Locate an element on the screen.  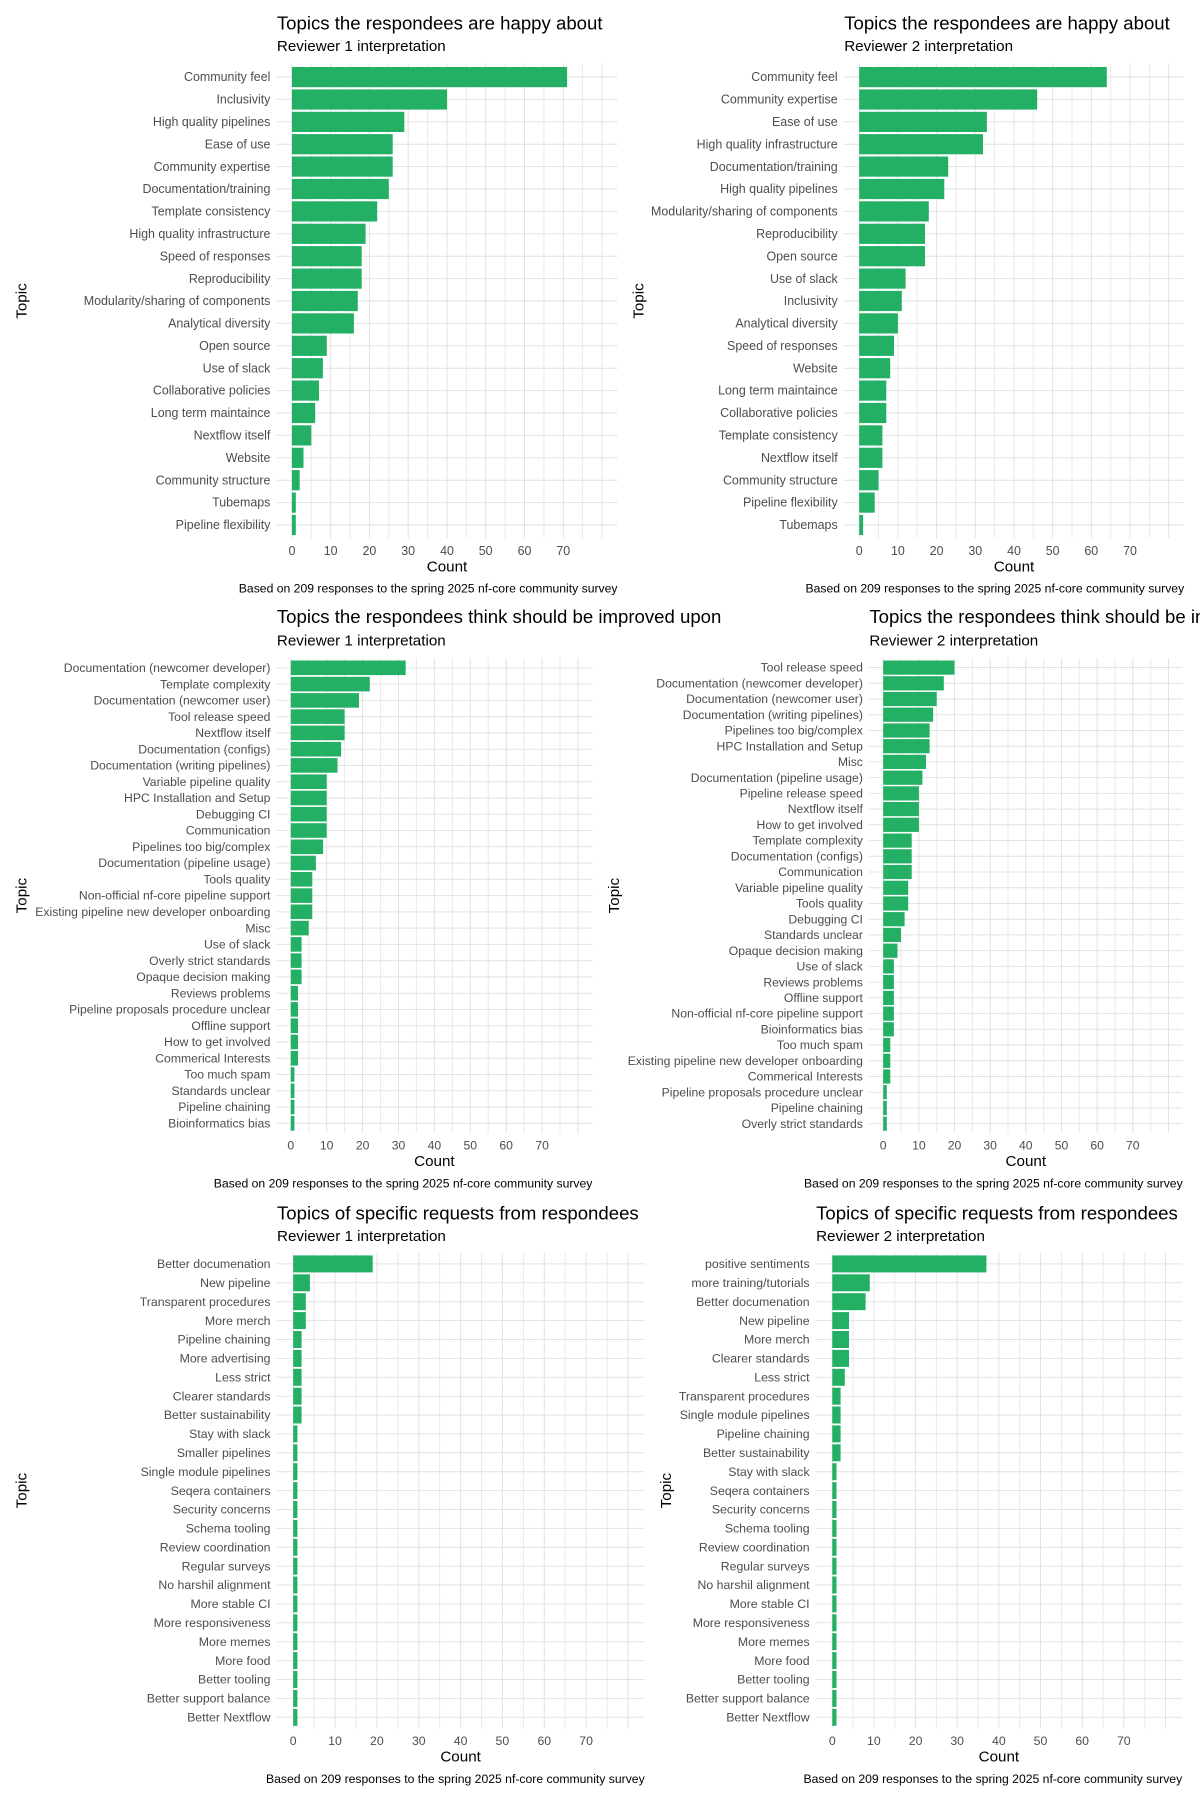
svg-text: Open source is located at coordinates (801, 256).